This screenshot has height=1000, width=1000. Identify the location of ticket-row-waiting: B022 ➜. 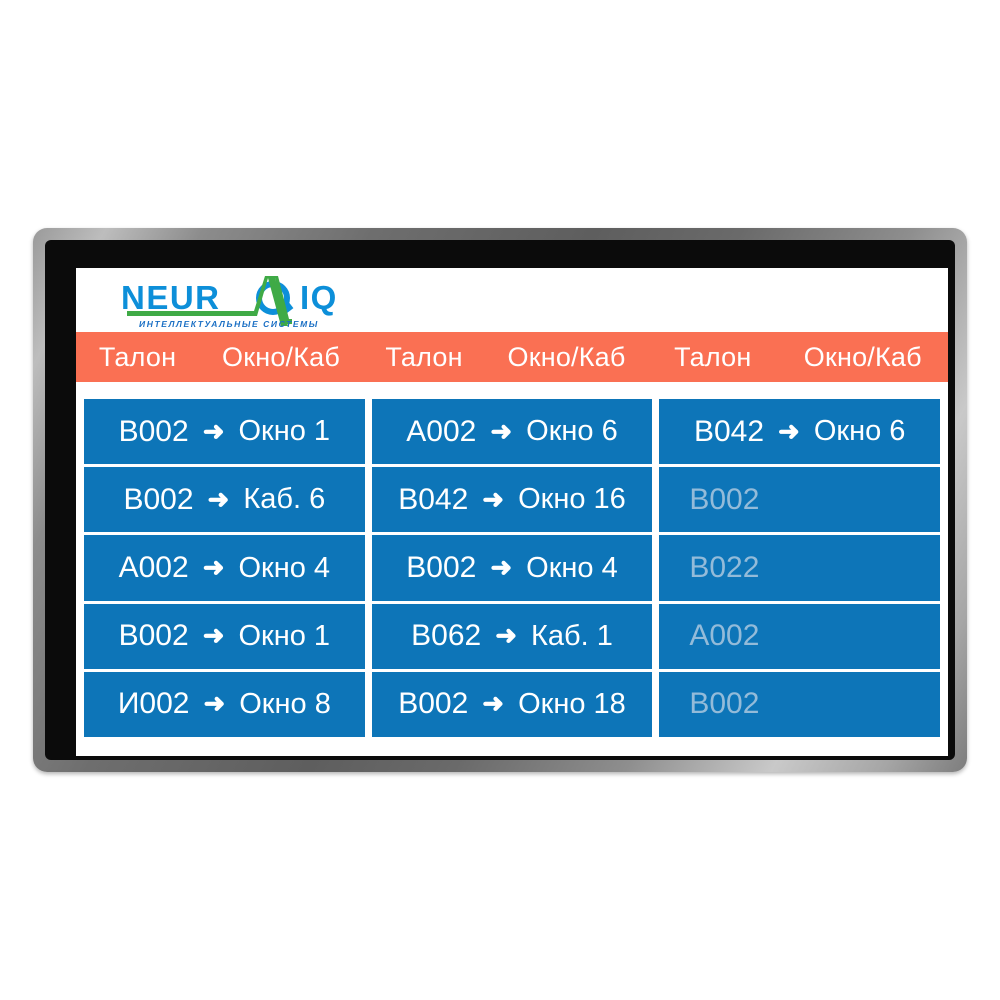
(800, 568).